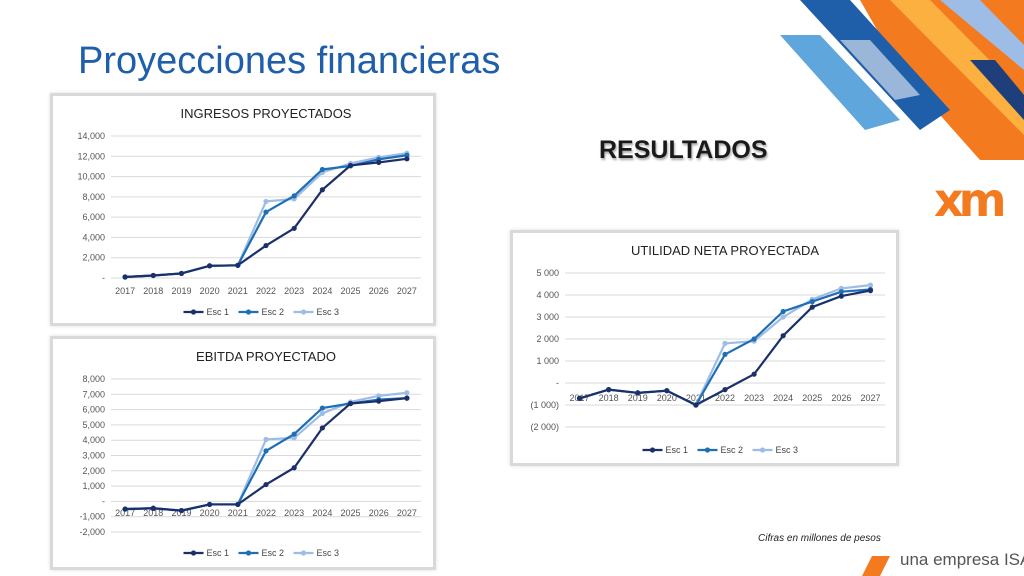 The width and height of the screenshot is (1024, 576). I want to click on y-tick-label: 4,000, so click(93, 440).